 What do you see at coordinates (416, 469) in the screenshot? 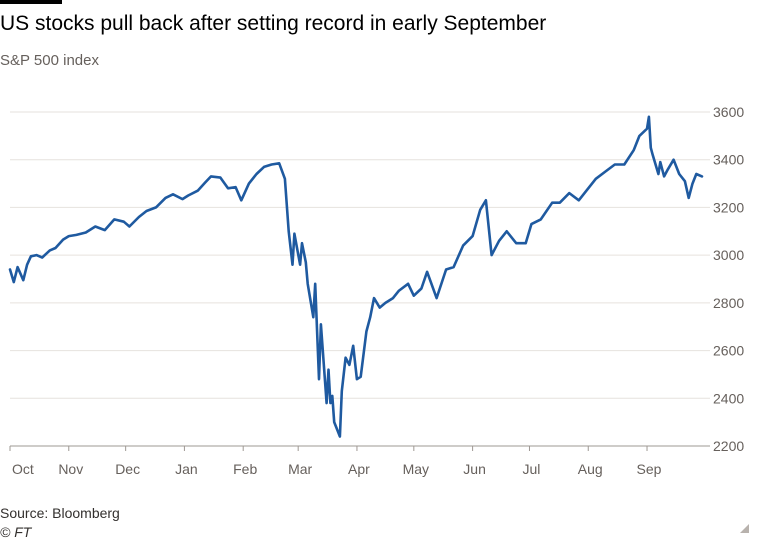
I see `x-tick-label: May` at bounding box center [416, 469].